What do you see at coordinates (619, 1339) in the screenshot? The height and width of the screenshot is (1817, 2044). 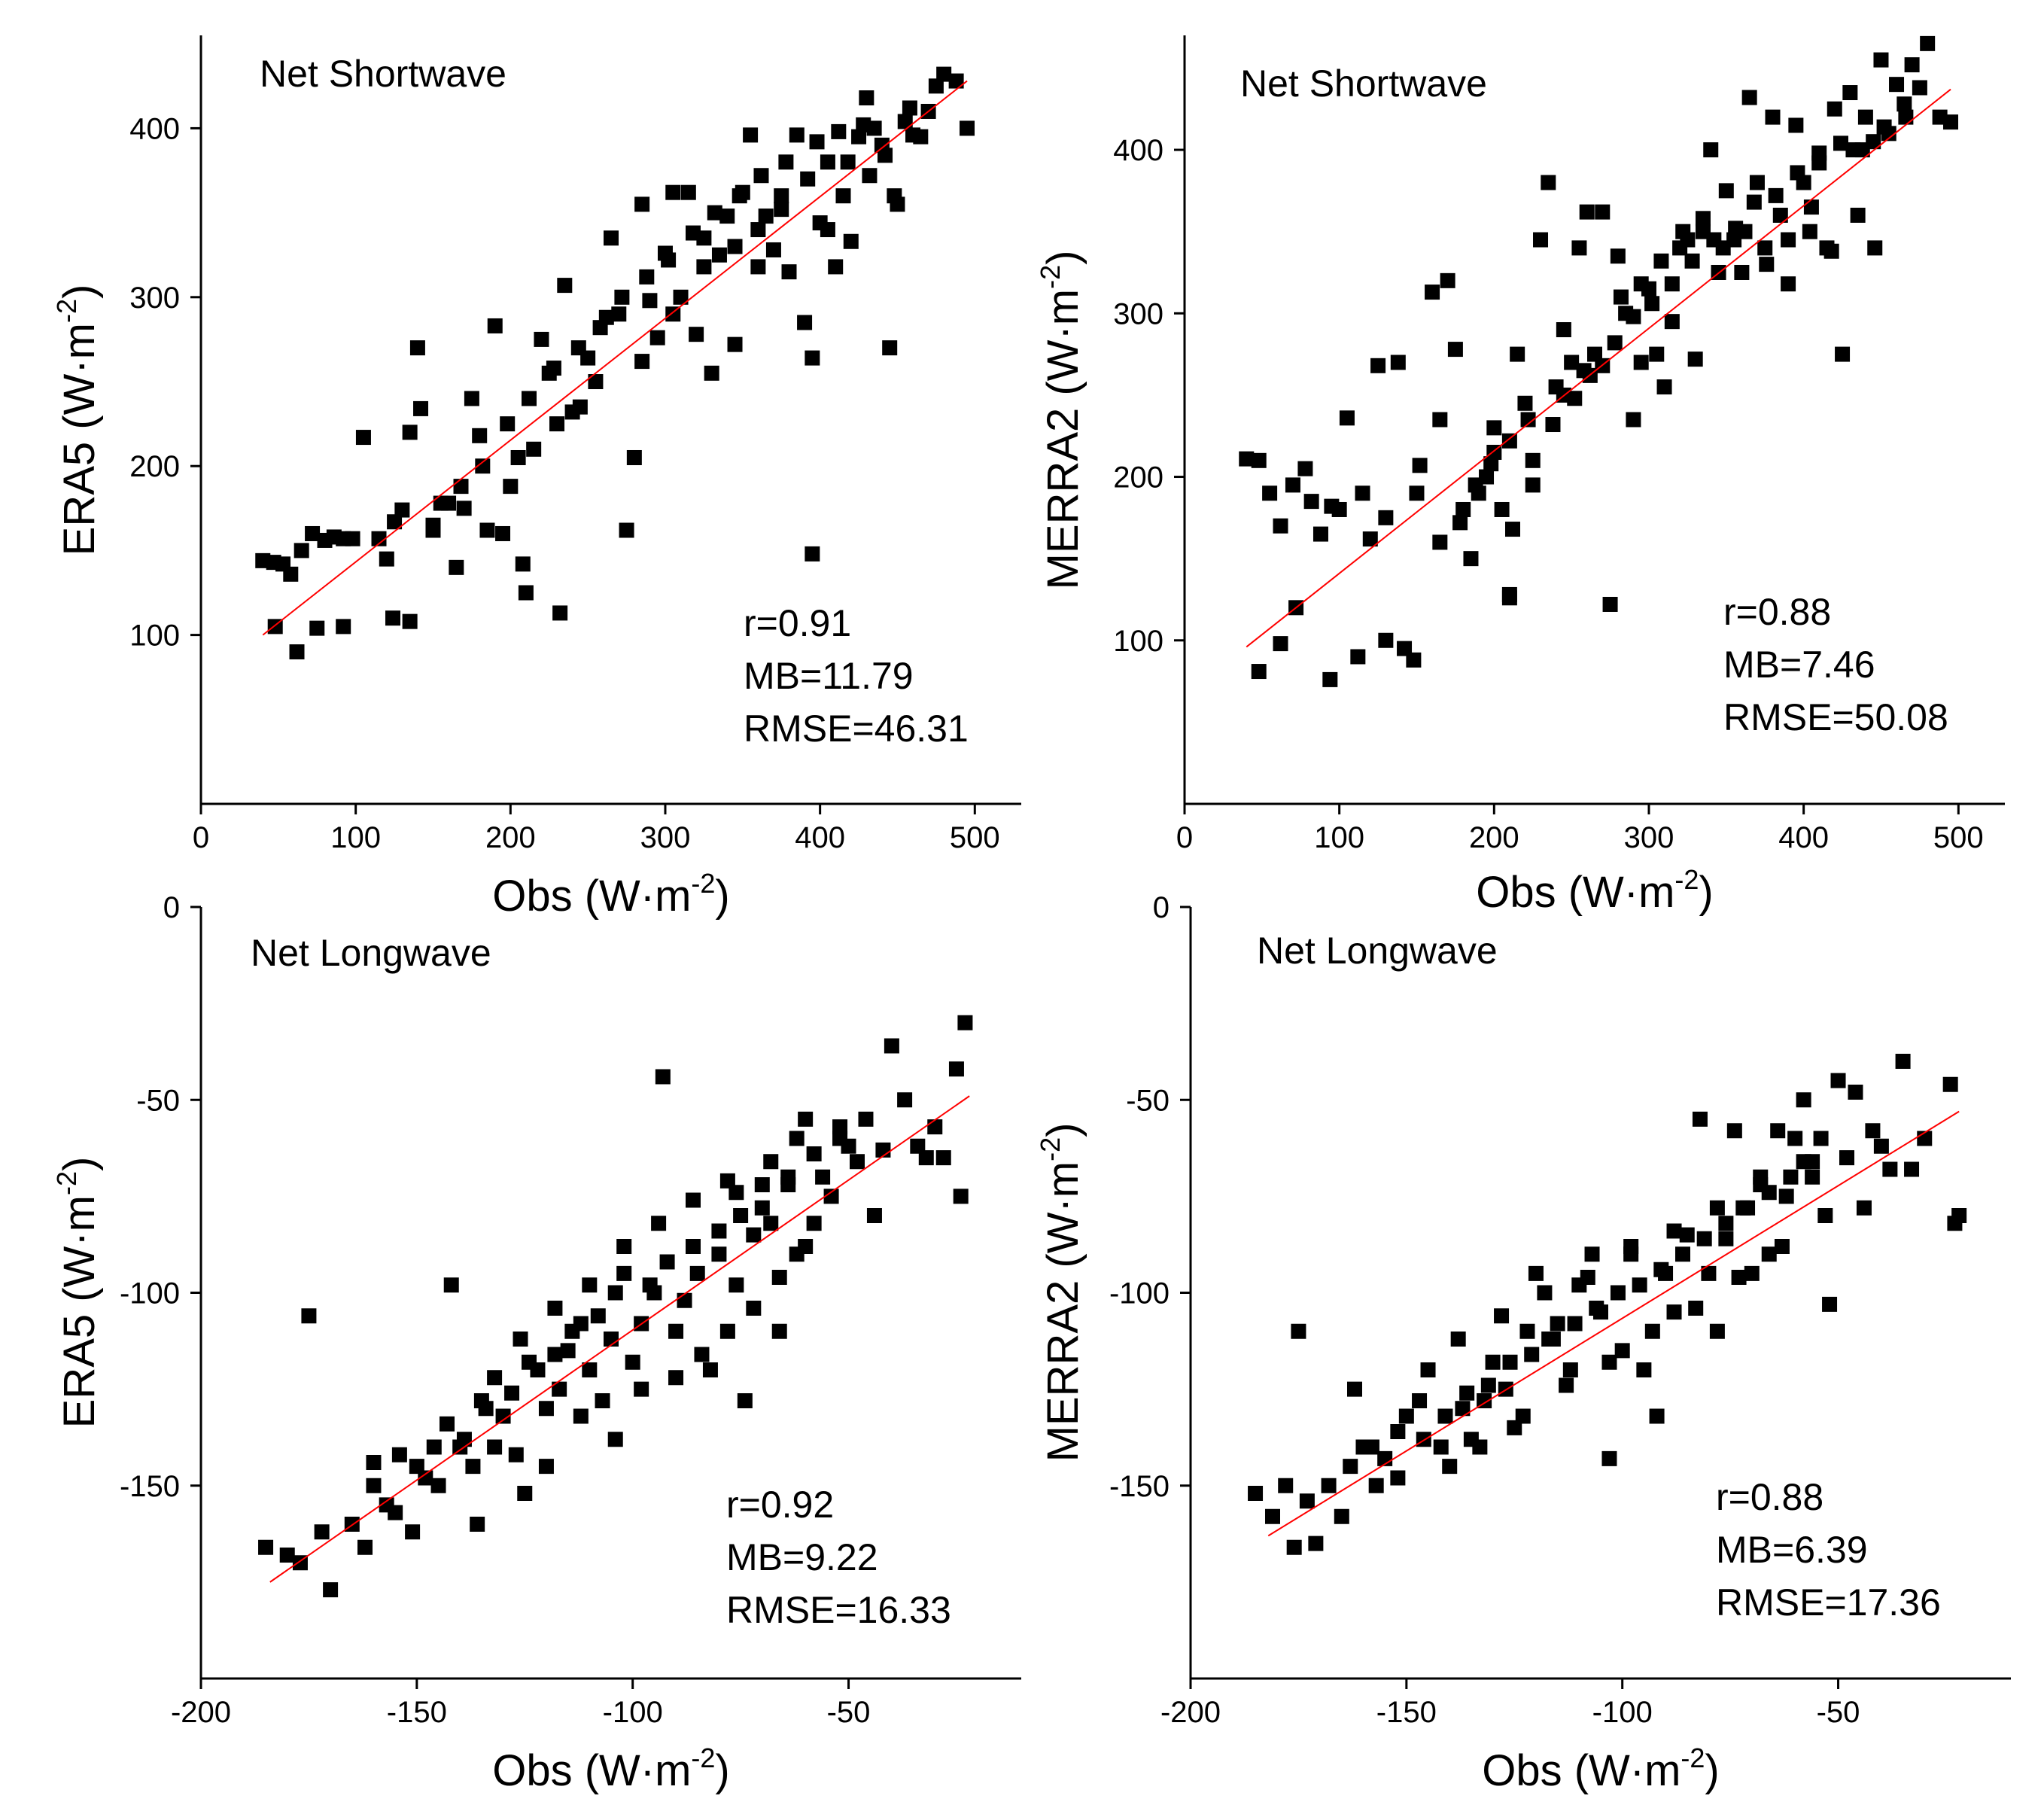 I see `fit-line` at bounding box center [619, 1339].